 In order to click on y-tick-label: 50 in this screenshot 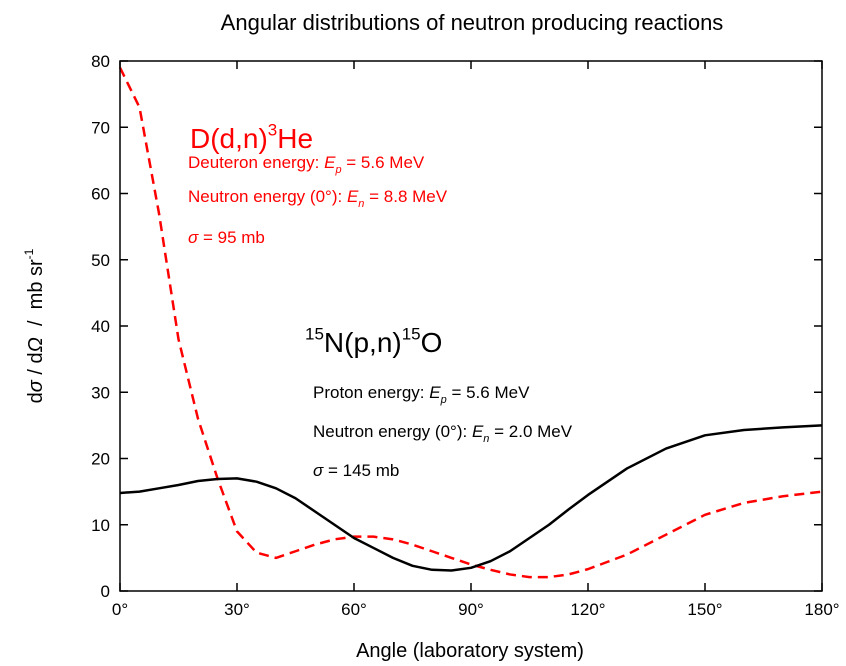, I will do `click(100, 260)`.